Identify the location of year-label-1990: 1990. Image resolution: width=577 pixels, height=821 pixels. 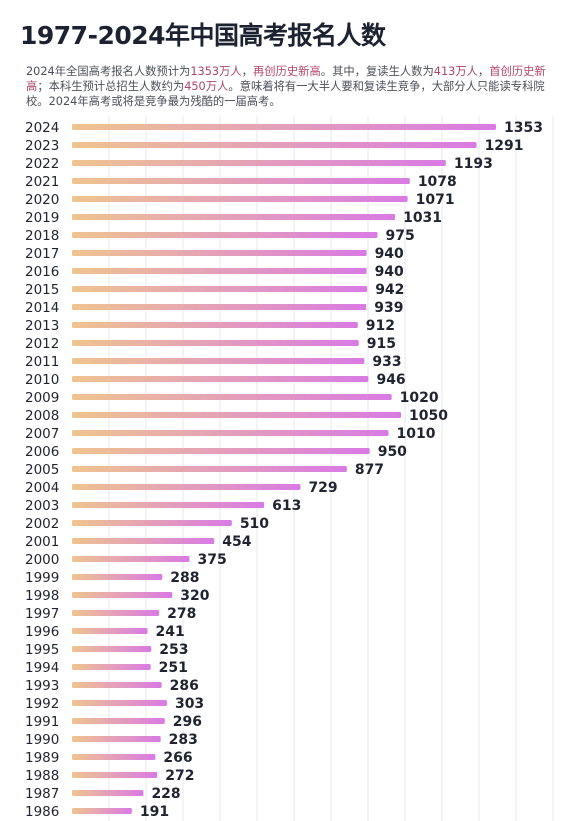
(42, 740).